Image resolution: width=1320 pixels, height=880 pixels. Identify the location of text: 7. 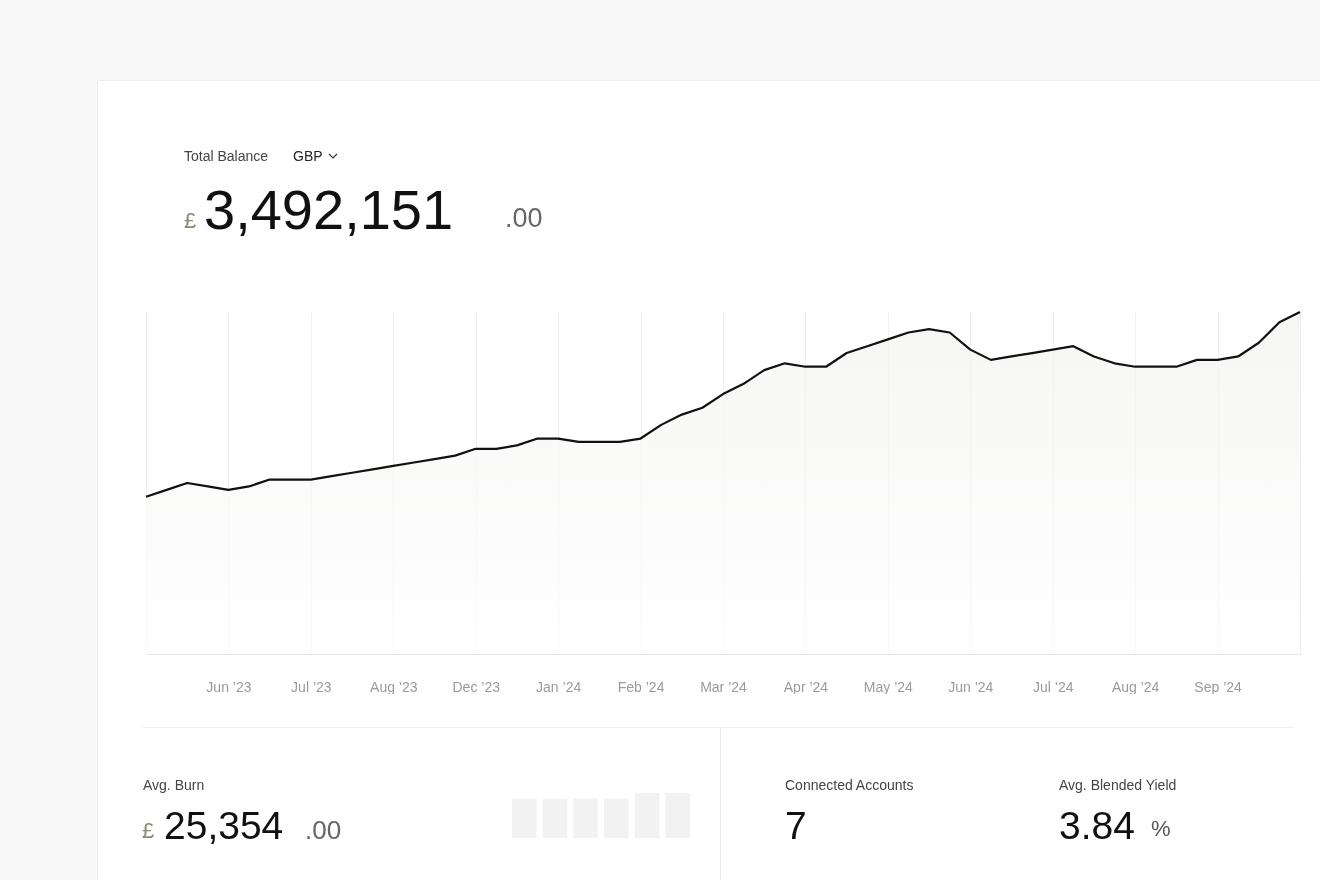
(796, 825).